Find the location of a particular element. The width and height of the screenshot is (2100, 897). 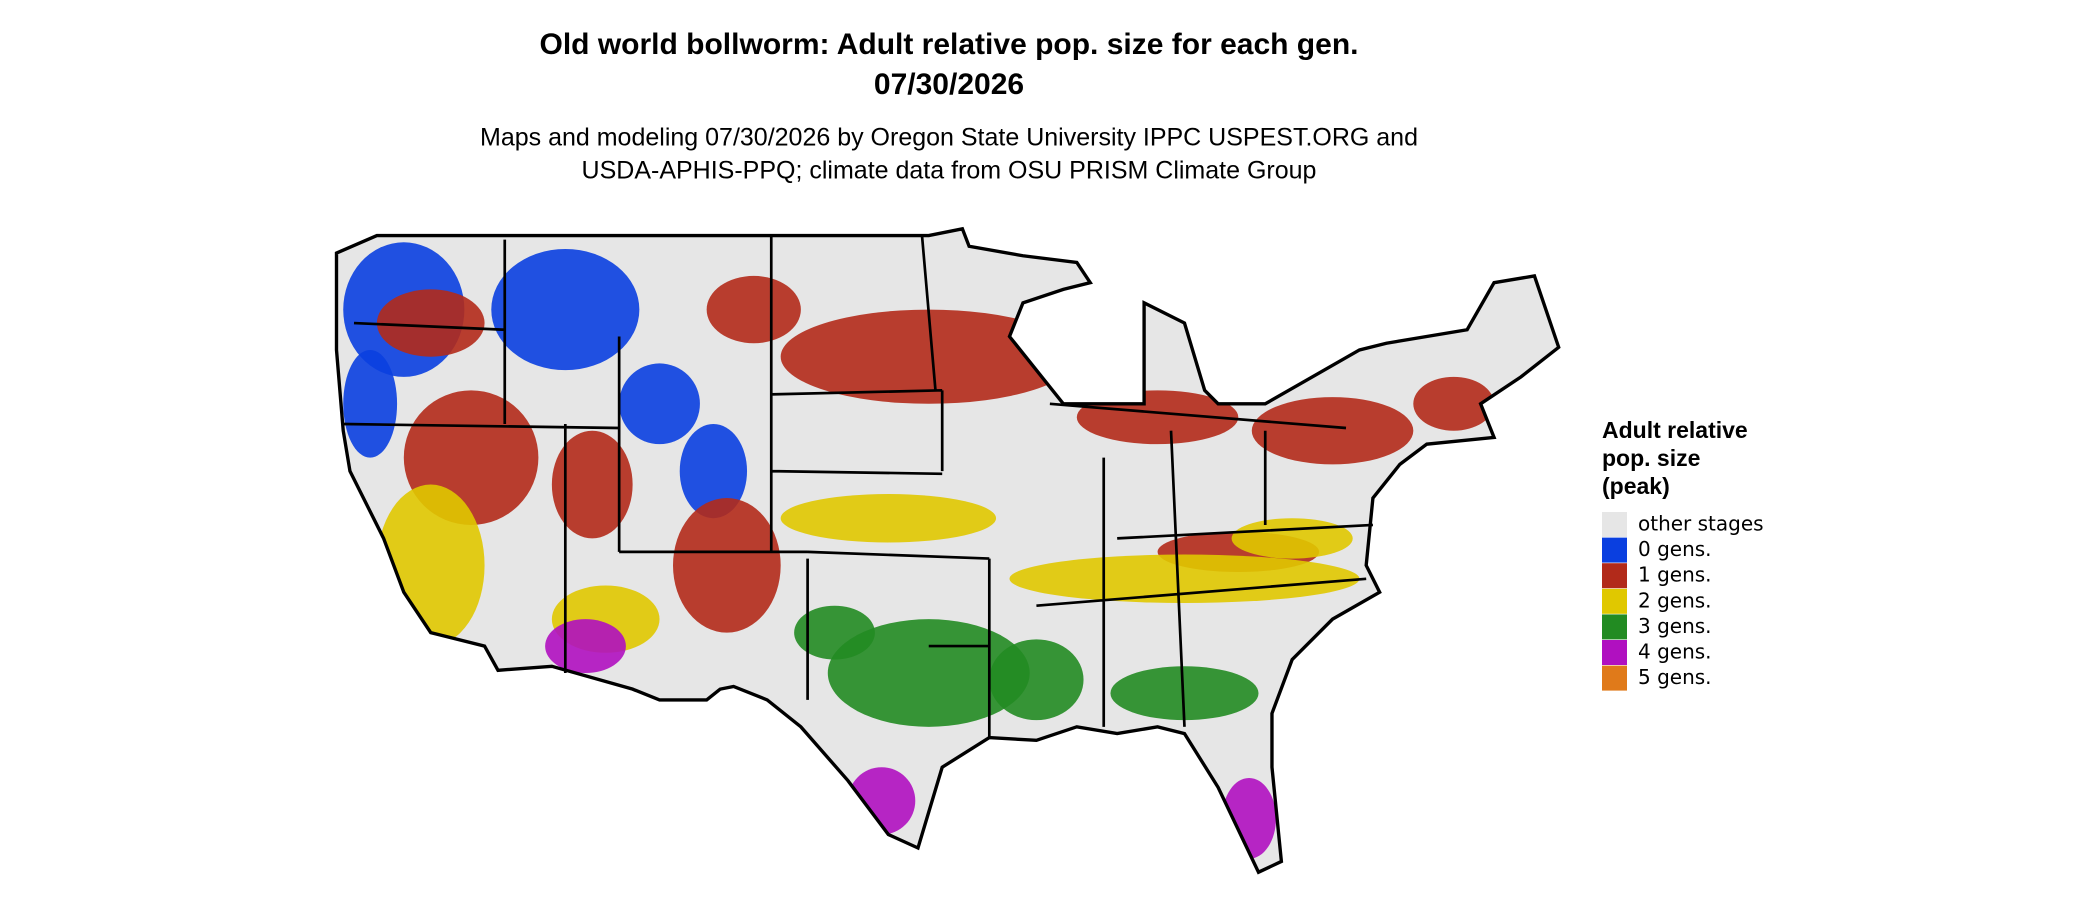

legend-title: (peak) is located at coordinates (1636, 486).